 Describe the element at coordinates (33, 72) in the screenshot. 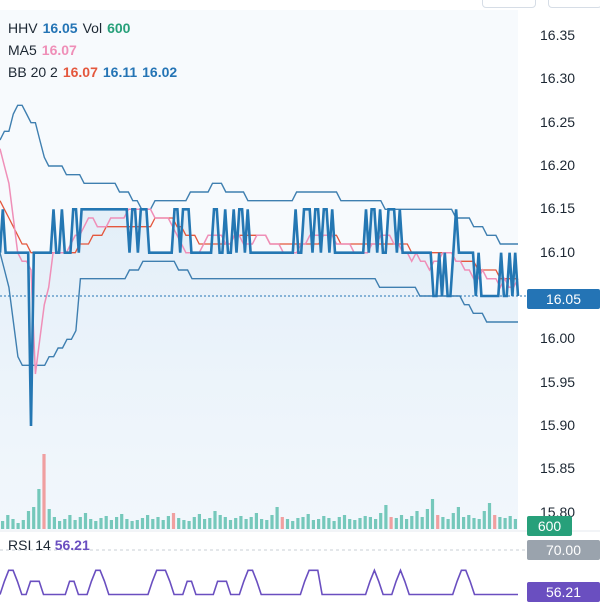

I see `bb-label: BB 20 2` at that location.